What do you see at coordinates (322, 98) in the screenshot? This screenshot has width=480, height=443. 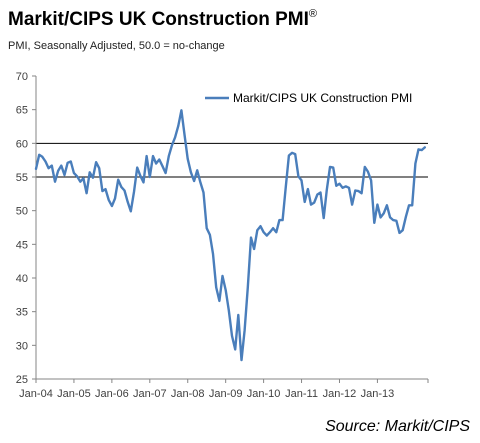 I see `legend-label: Markit/CIPS UK Construction PMI` at bounding box center [322, 98].